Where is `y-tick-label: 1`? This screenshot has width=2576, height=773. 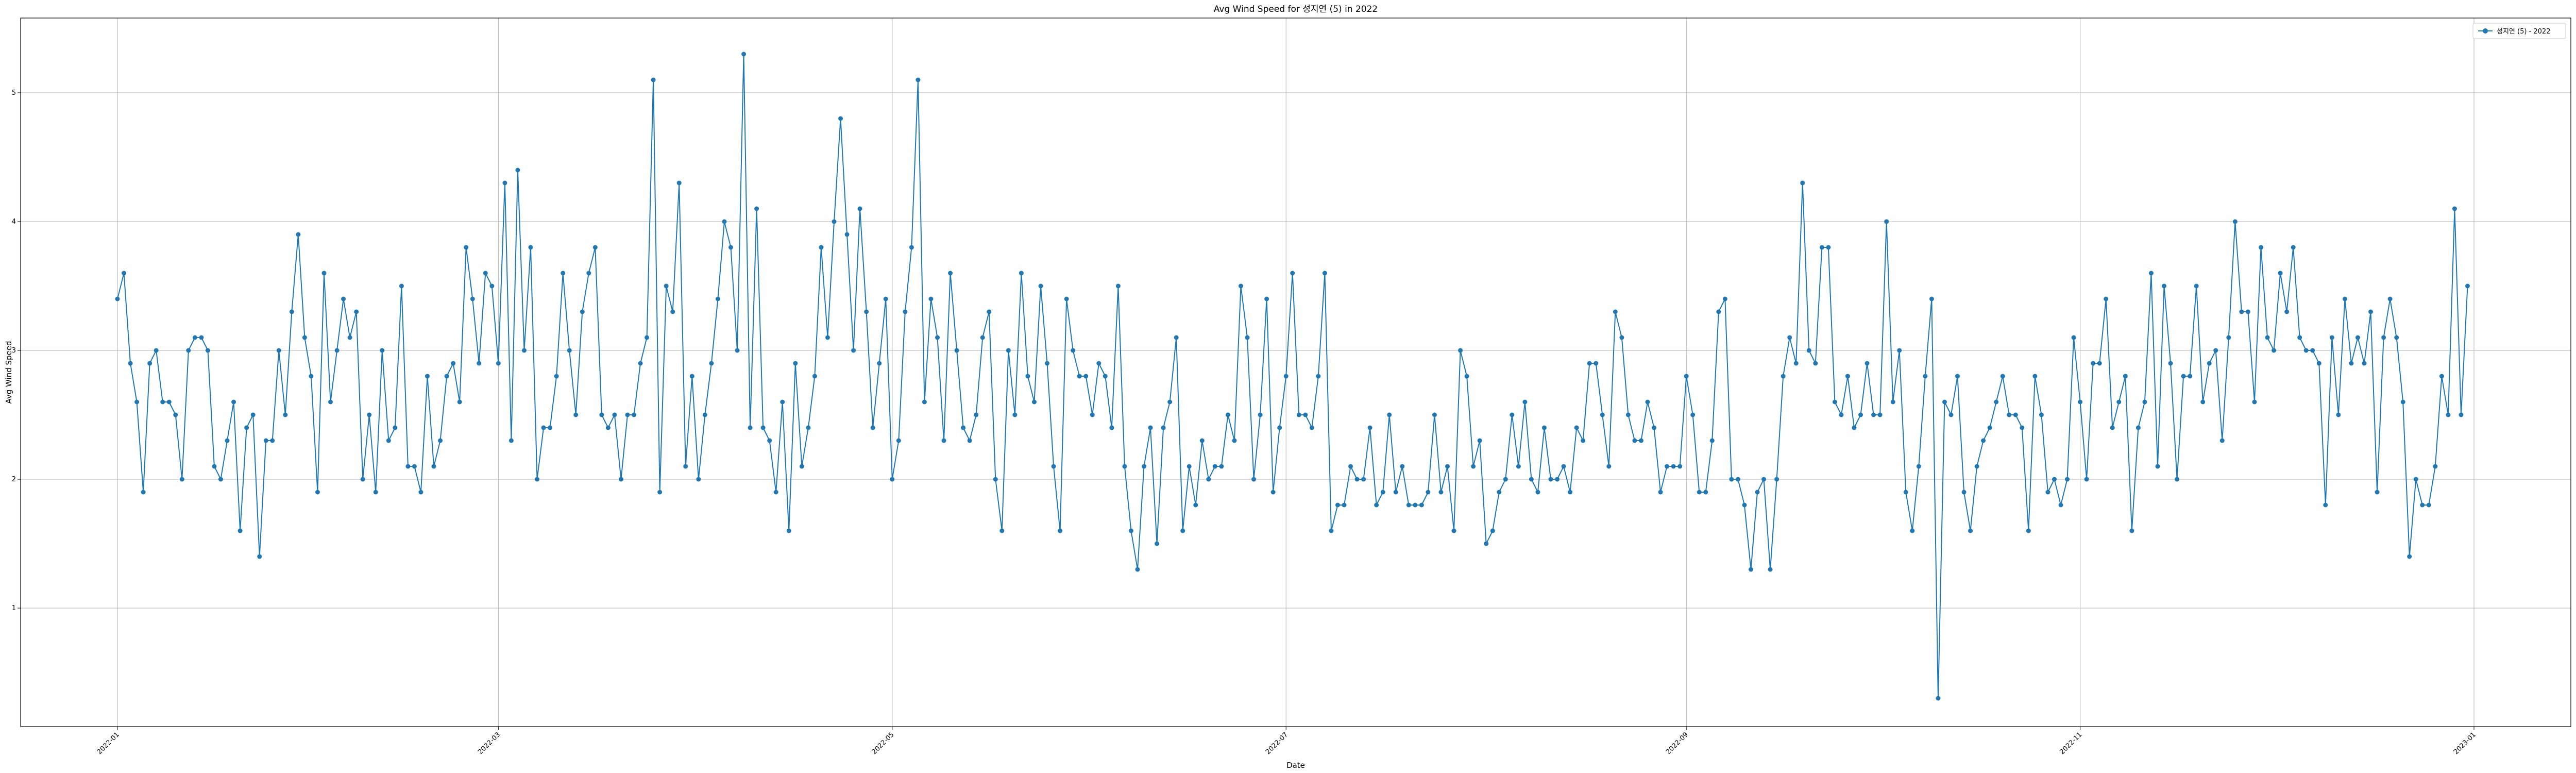 y-tick-label: 1 is located at coordinates (14, 608).